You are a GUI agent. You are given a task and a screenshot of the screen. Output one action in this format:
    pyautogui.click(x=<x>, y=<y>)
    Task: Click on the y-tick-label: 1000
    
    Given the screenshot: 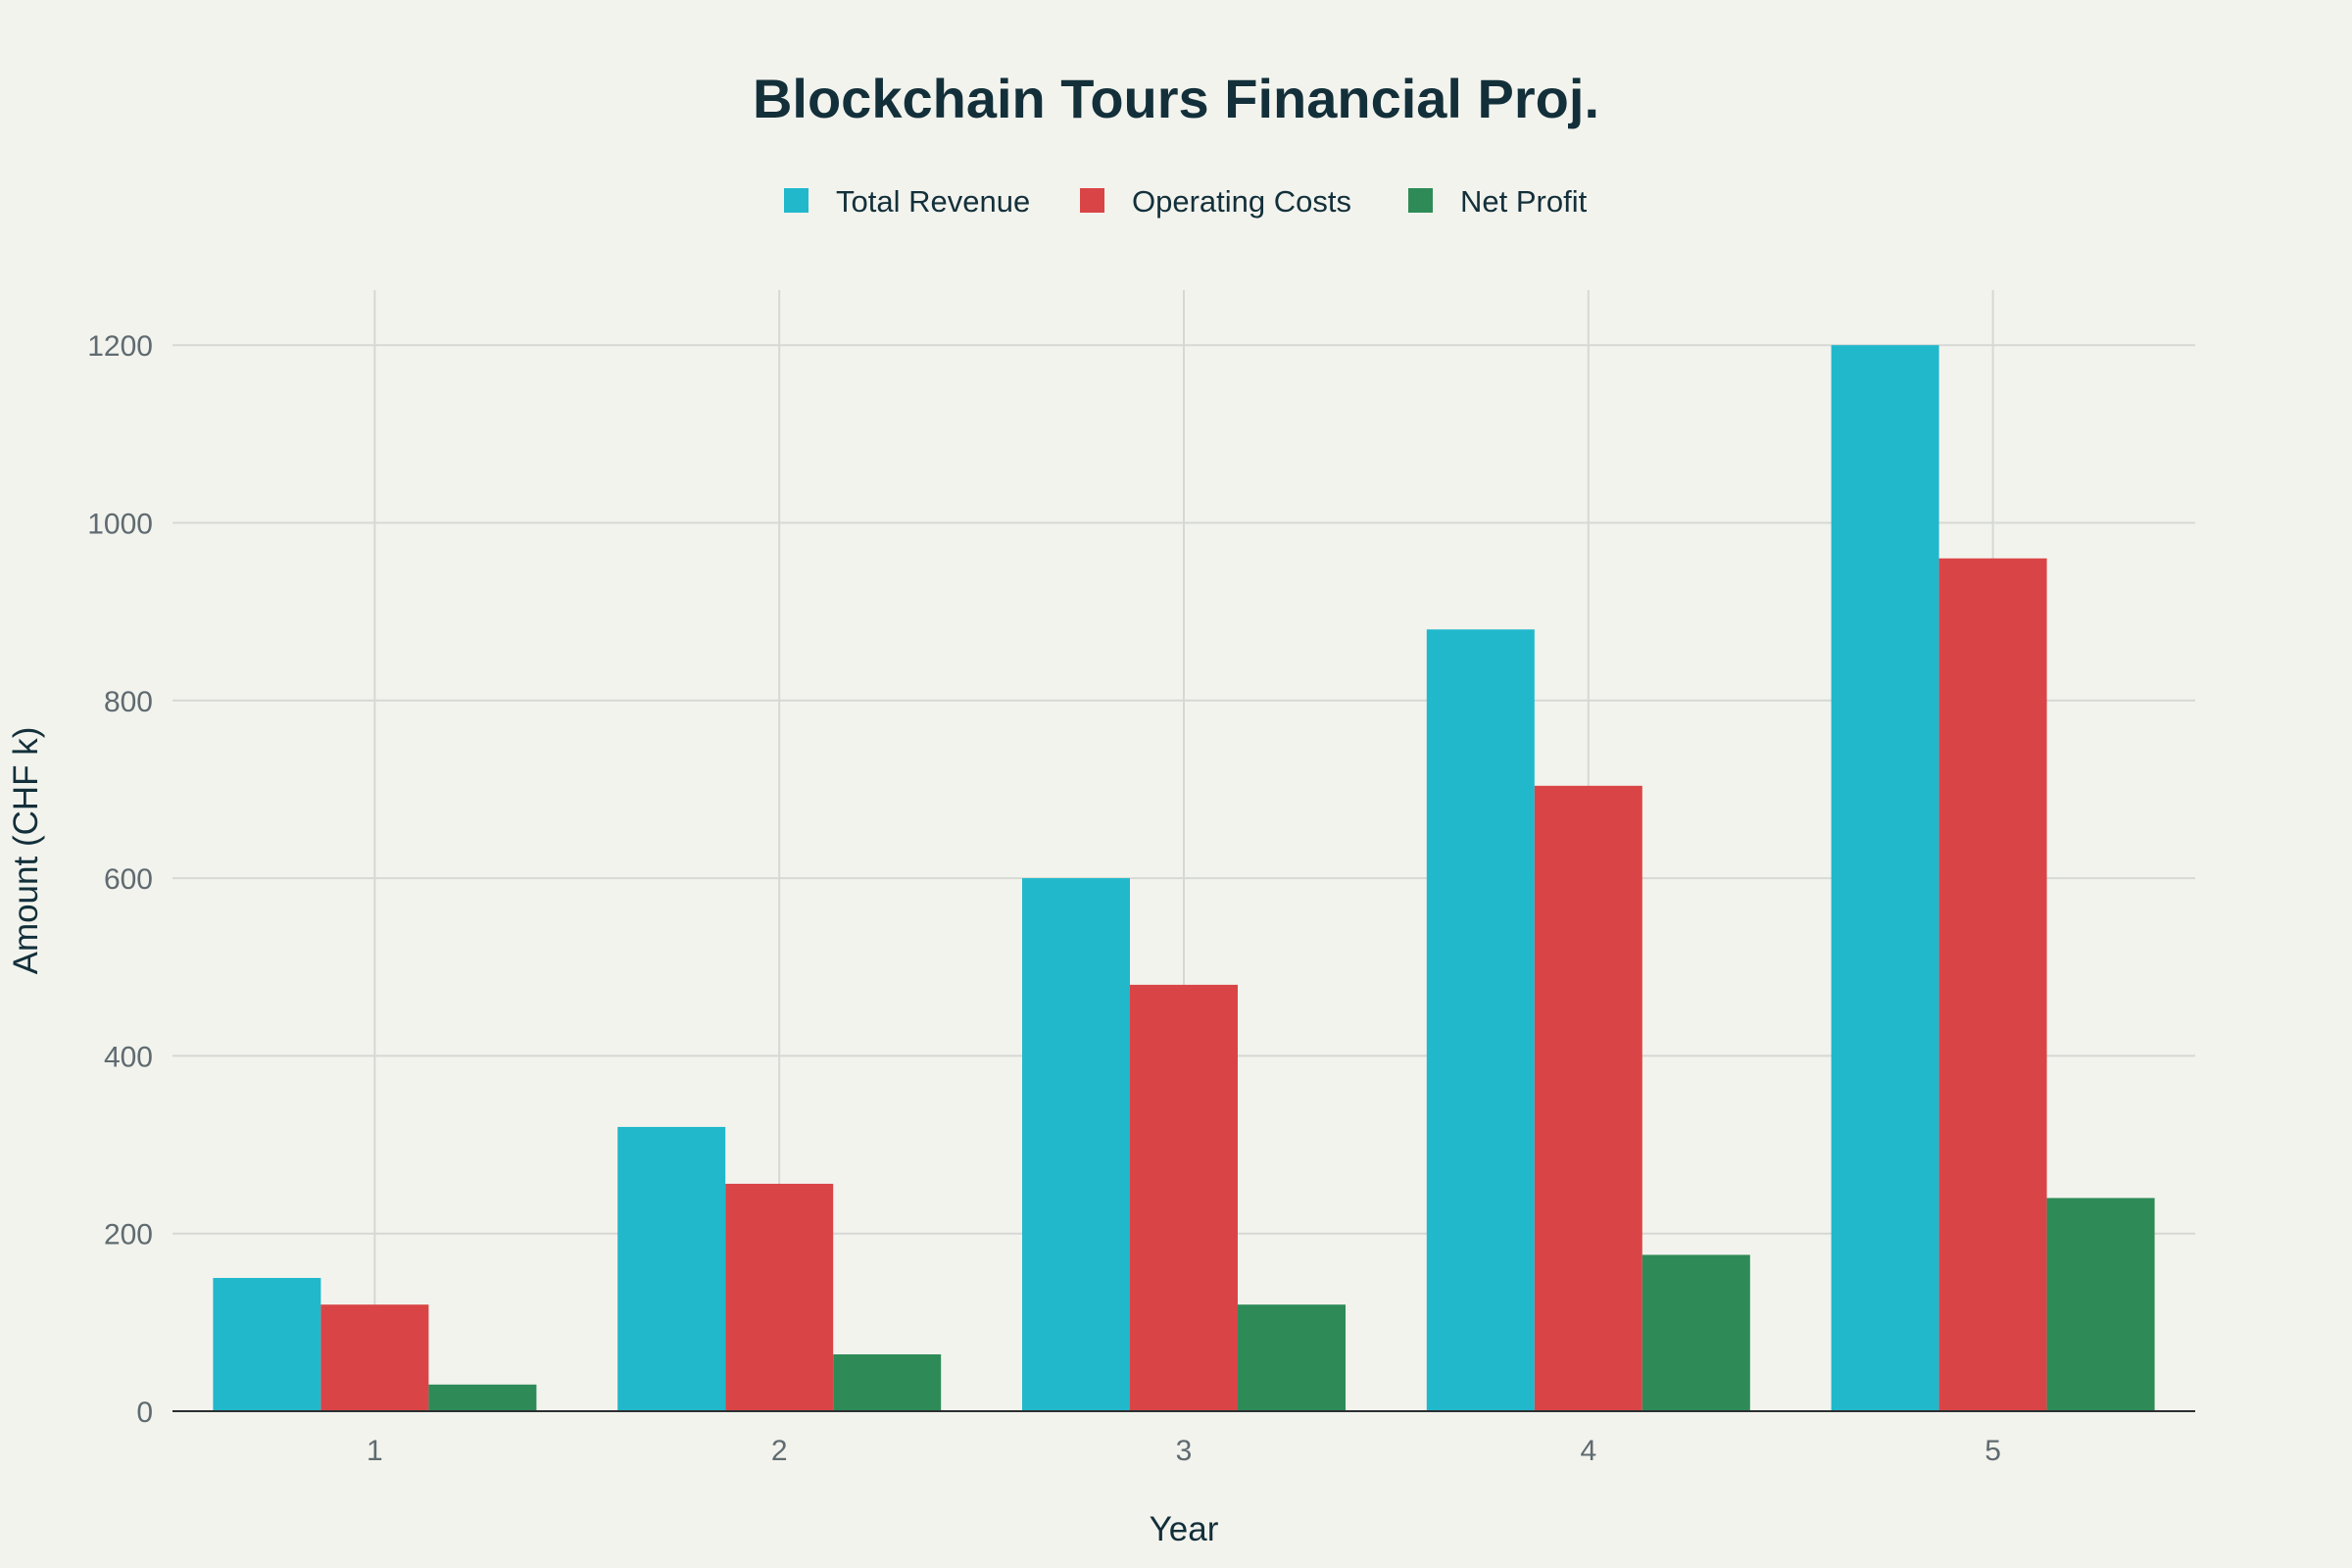 What is the action you would take?
    pyautogui.click(x=120, y=525)
    